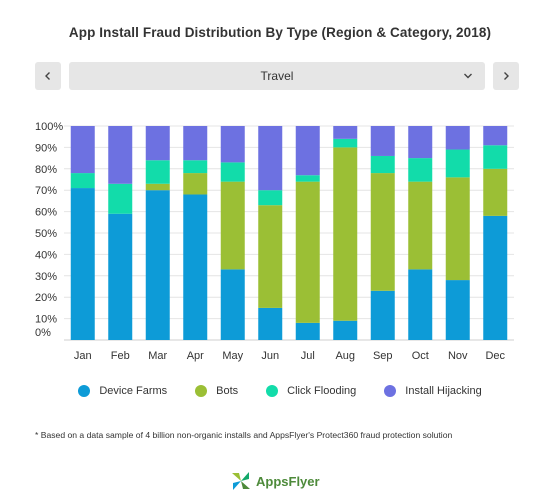 The width and height of the screenshot is (560, 500). I want to click on y-tick-label: 90%, so click(46, 148).